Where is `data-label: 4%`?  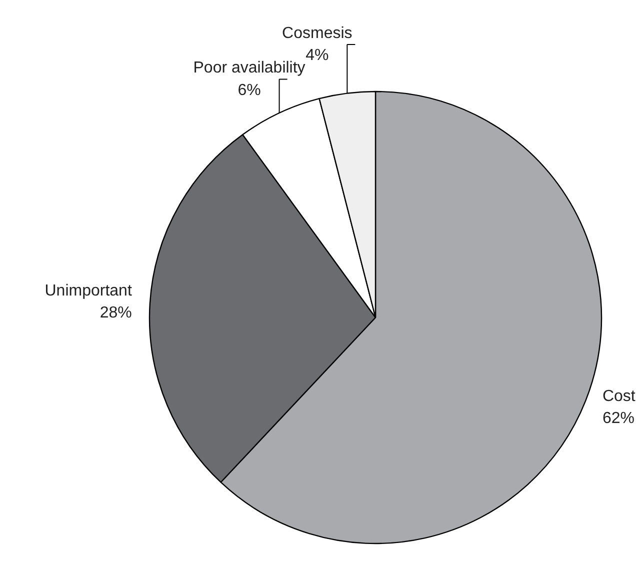 data-label: 4% is located at coordinates (317, 55).